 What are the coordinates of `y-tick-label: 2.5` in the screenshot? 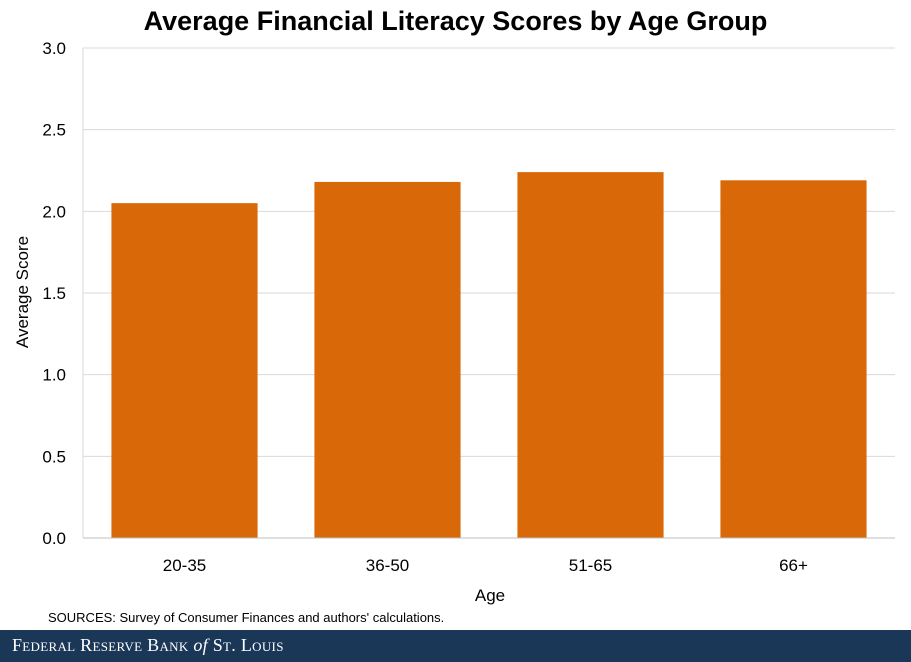 It's located at (54, 130).